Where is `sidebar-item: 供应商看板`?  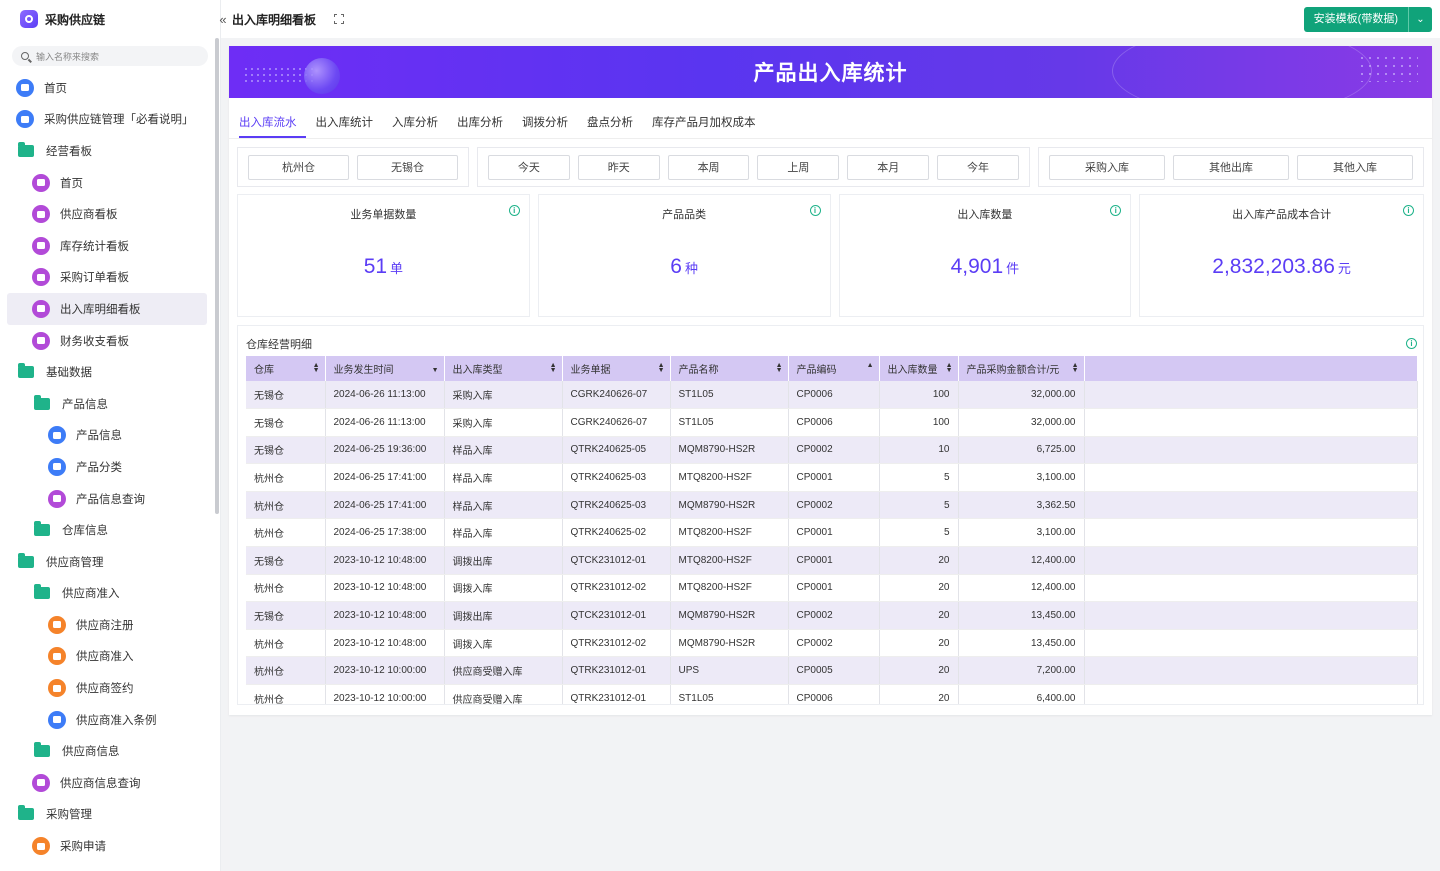
sidebar-item: 供应商看板 is located at coordinates (110, 214).